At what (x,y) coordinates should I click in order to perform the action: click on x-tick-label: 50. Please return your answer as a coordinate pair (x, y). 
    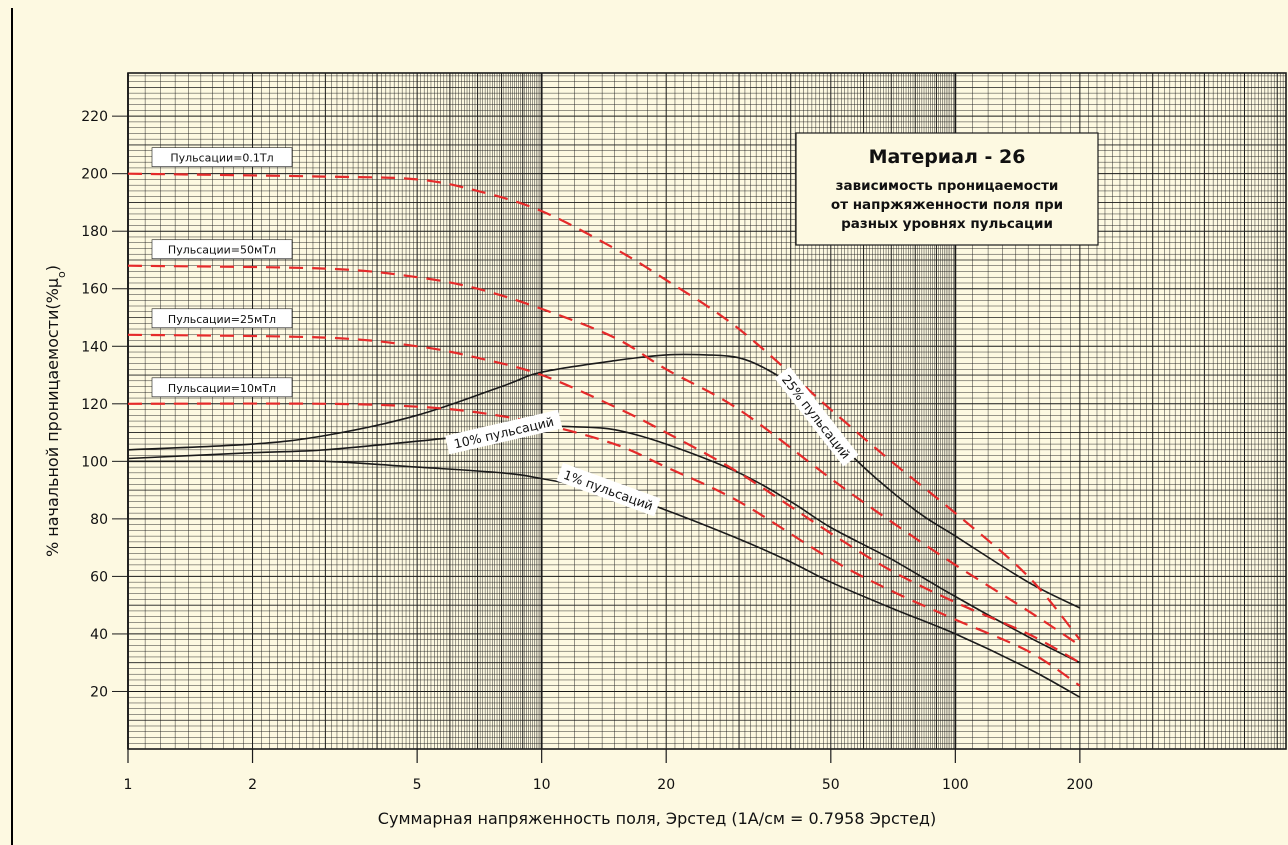
    Looking at the image, I should click on (831, 785).